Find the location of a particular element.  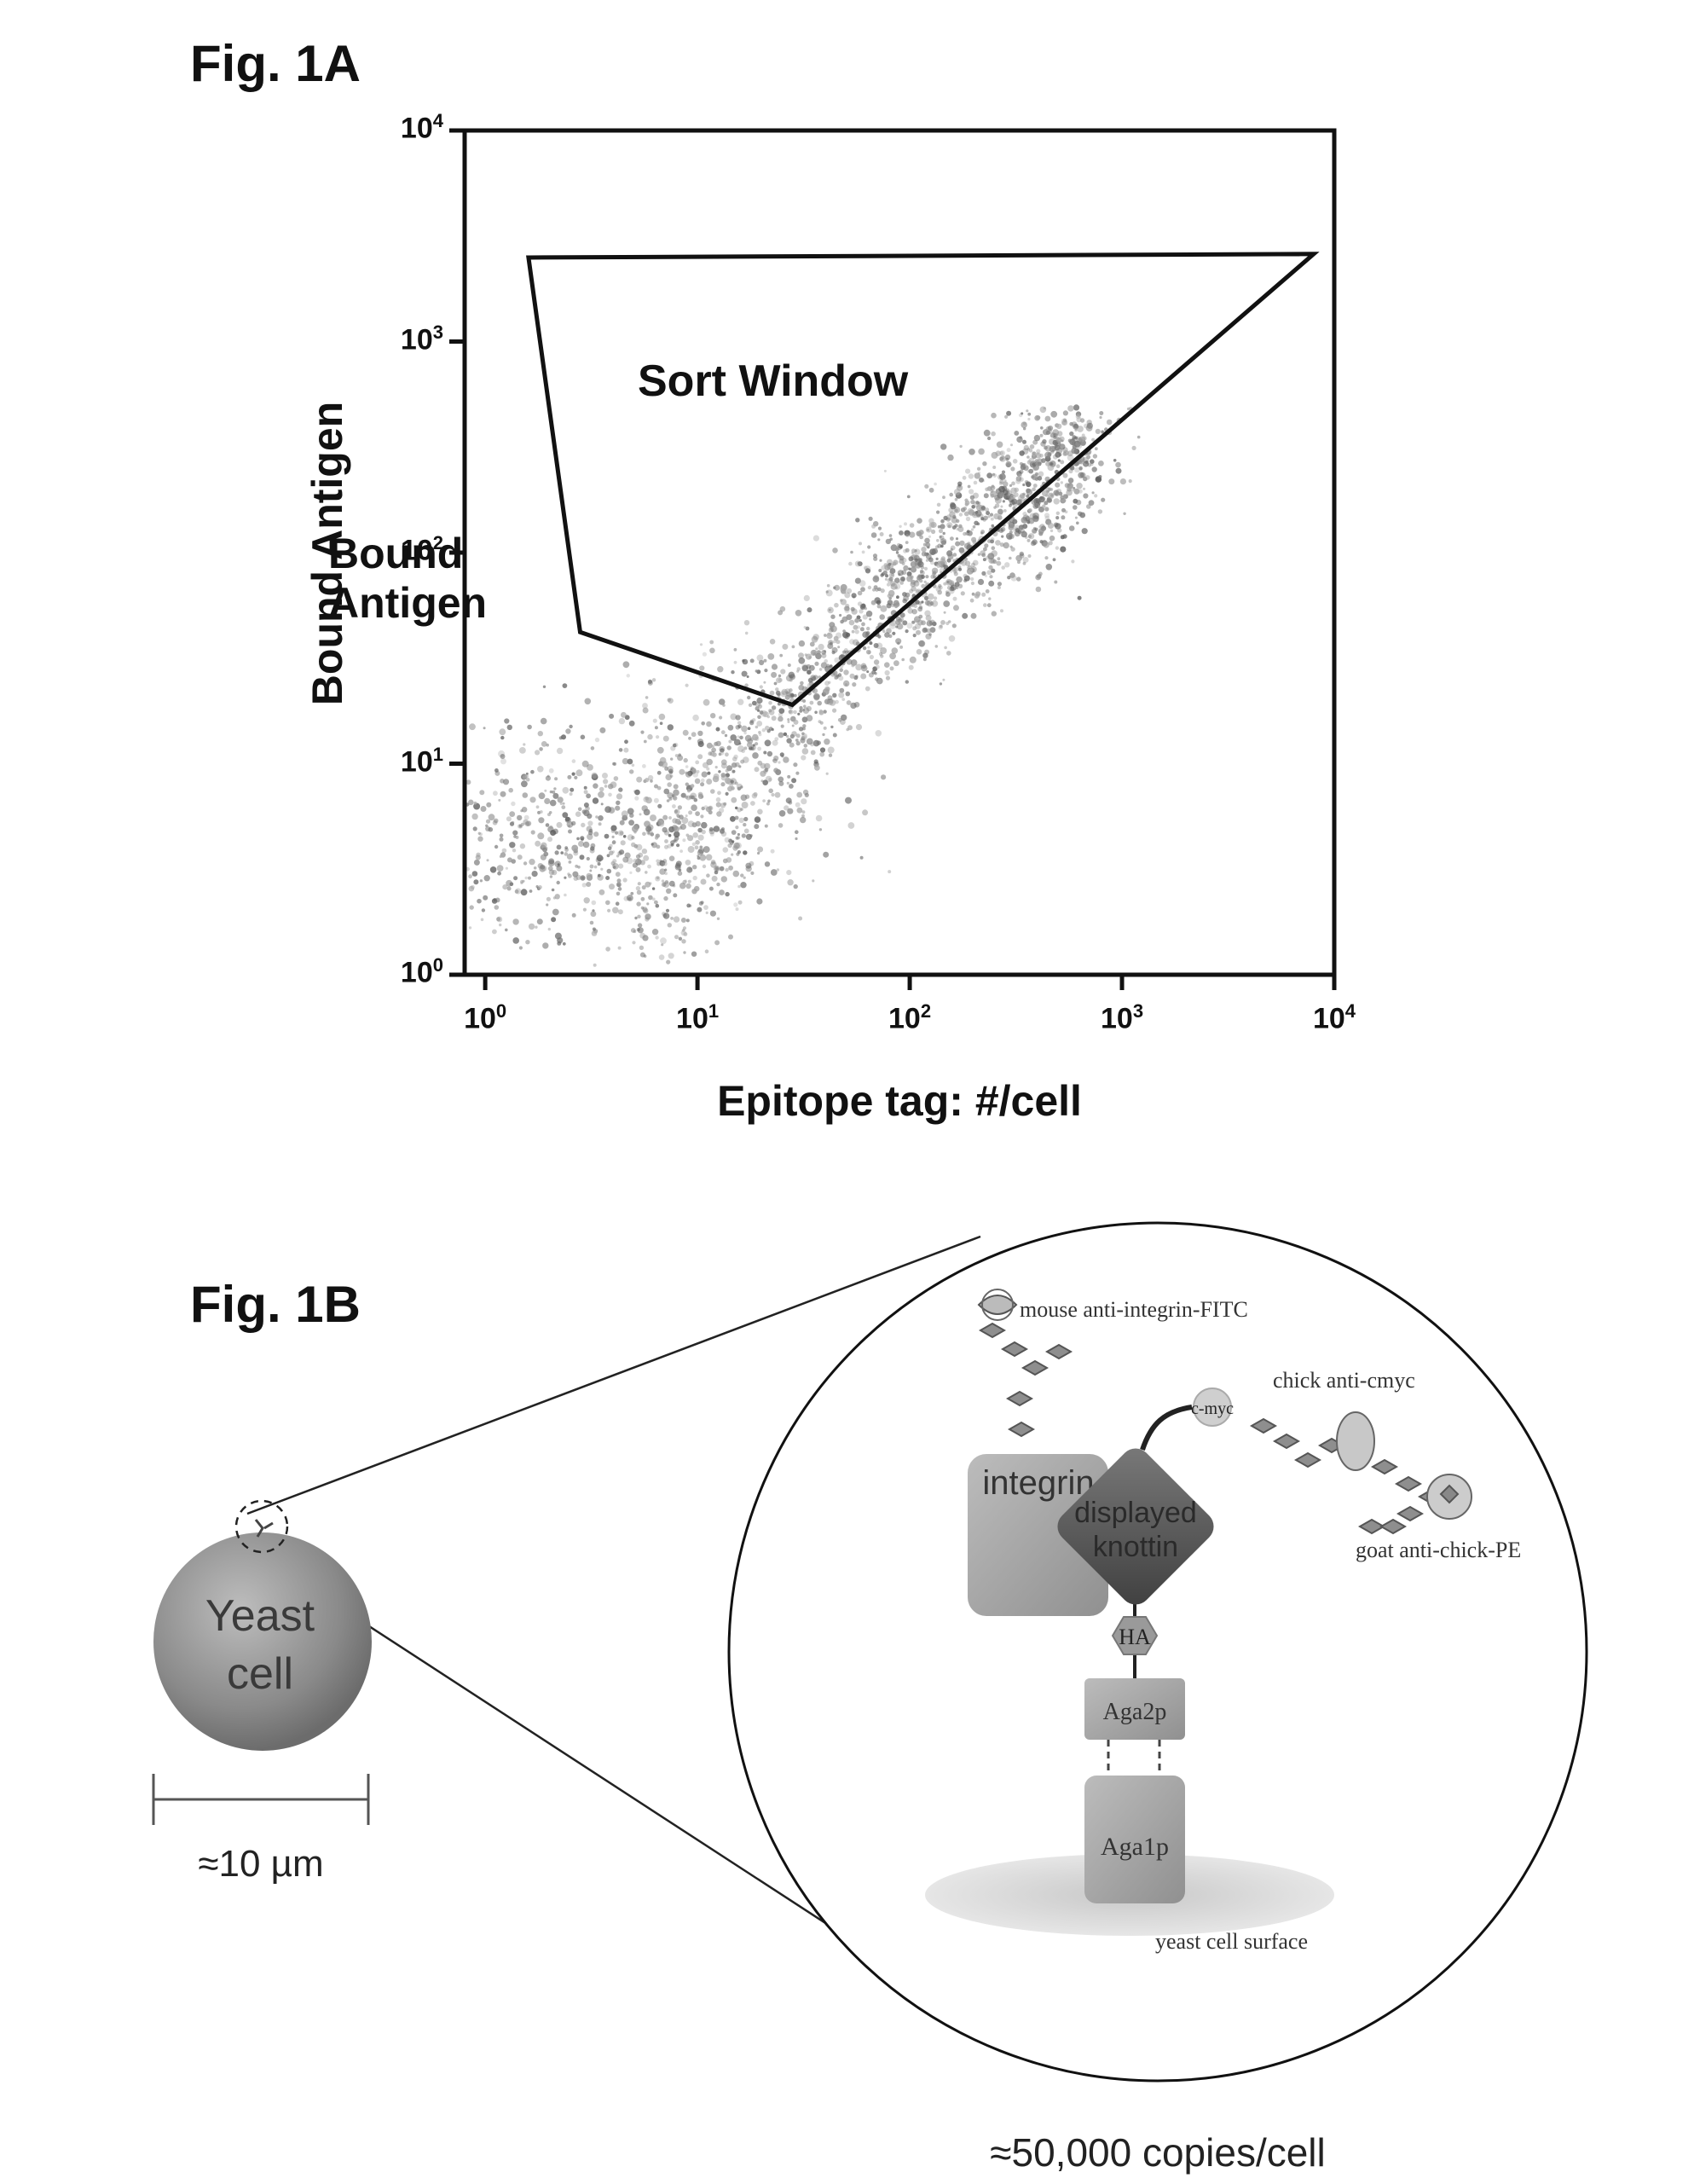

y-axis-ticks is located at coordinates (457, 552).